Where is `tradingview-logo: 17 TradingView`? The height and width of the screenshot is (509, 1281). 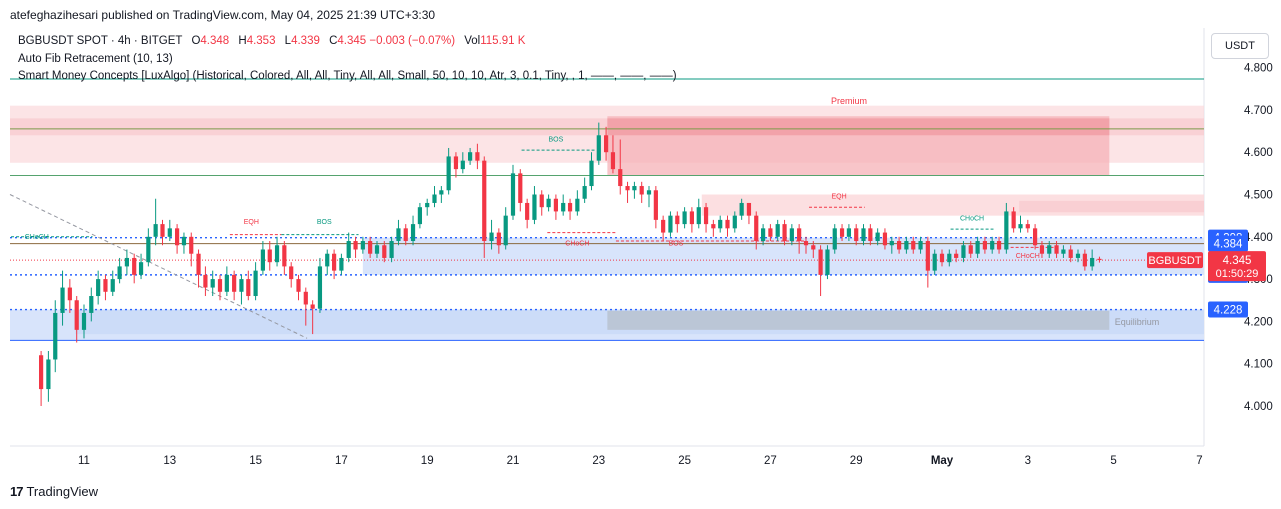 tradingview-logo: 17 TradingView is located at coordinates (54, 491).